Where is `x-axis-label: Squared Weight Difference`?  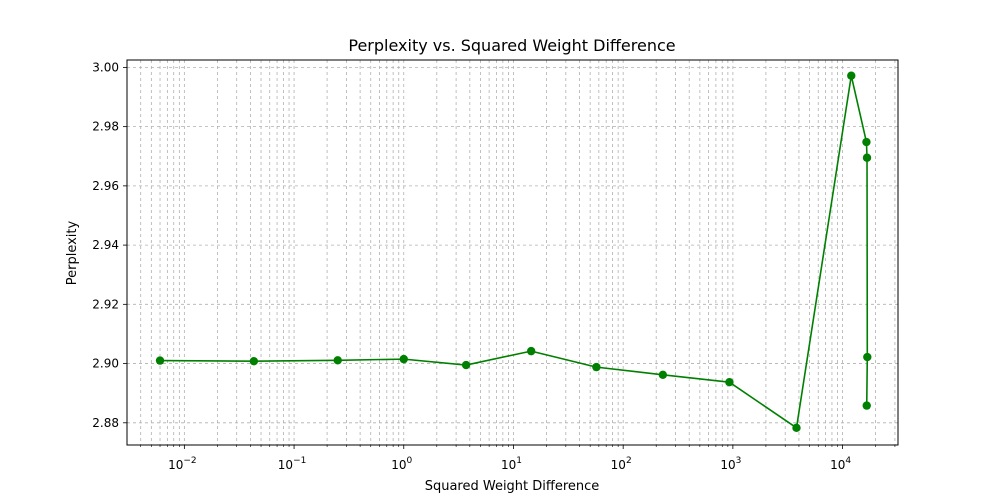
x-axis-label: Squared Weight Difference is located at coordinates (512, 486).